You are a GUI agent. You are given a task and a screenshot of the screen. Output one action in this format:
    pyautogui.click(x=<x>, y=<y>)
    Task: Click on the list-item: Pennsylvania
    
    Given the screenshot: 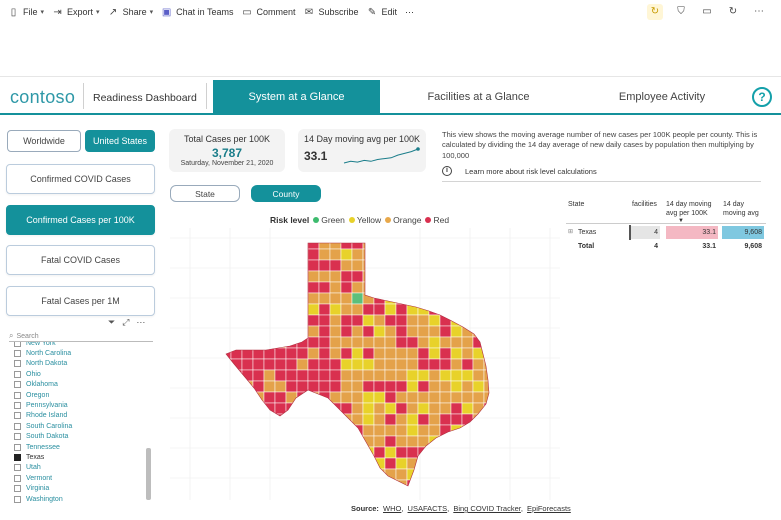 What is the action you would take?
    pyautogui.click(x=79, y=405)
    